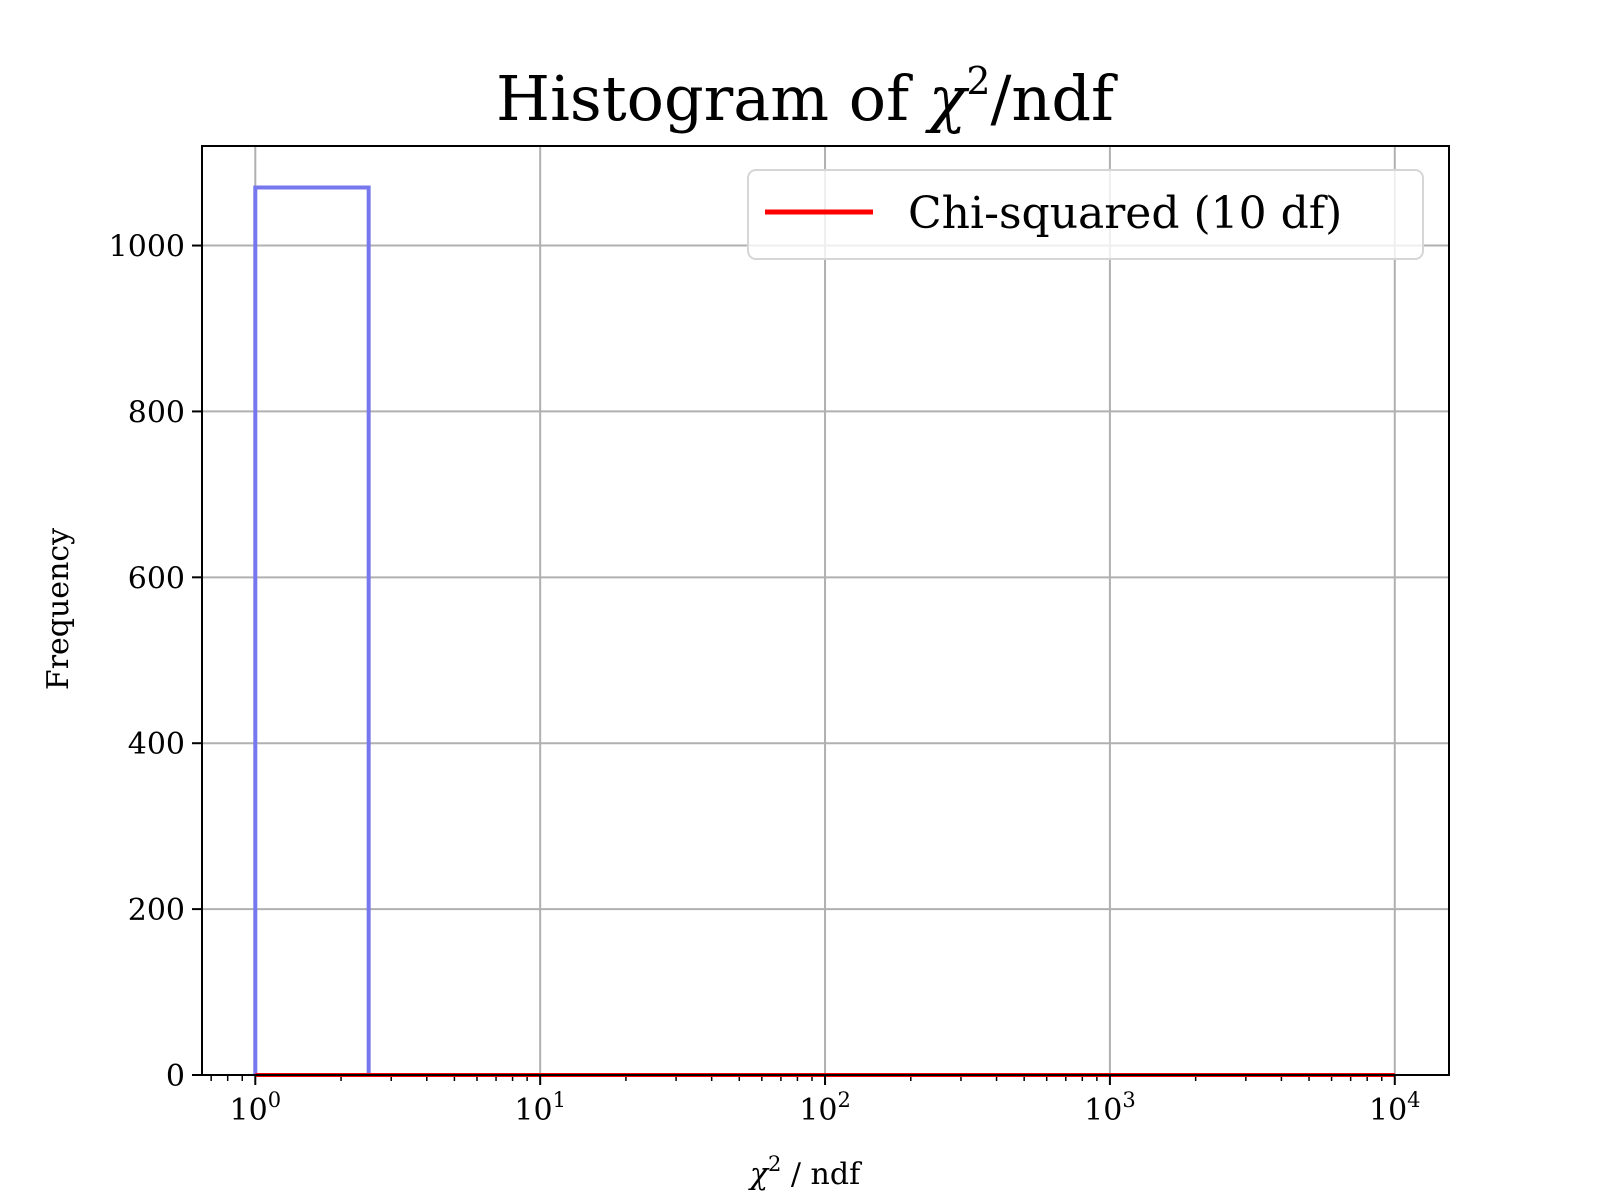 This screenshot has width=1600, height=1200. I want to click on x-axis-label-sup: 2, so click(774, 1164).